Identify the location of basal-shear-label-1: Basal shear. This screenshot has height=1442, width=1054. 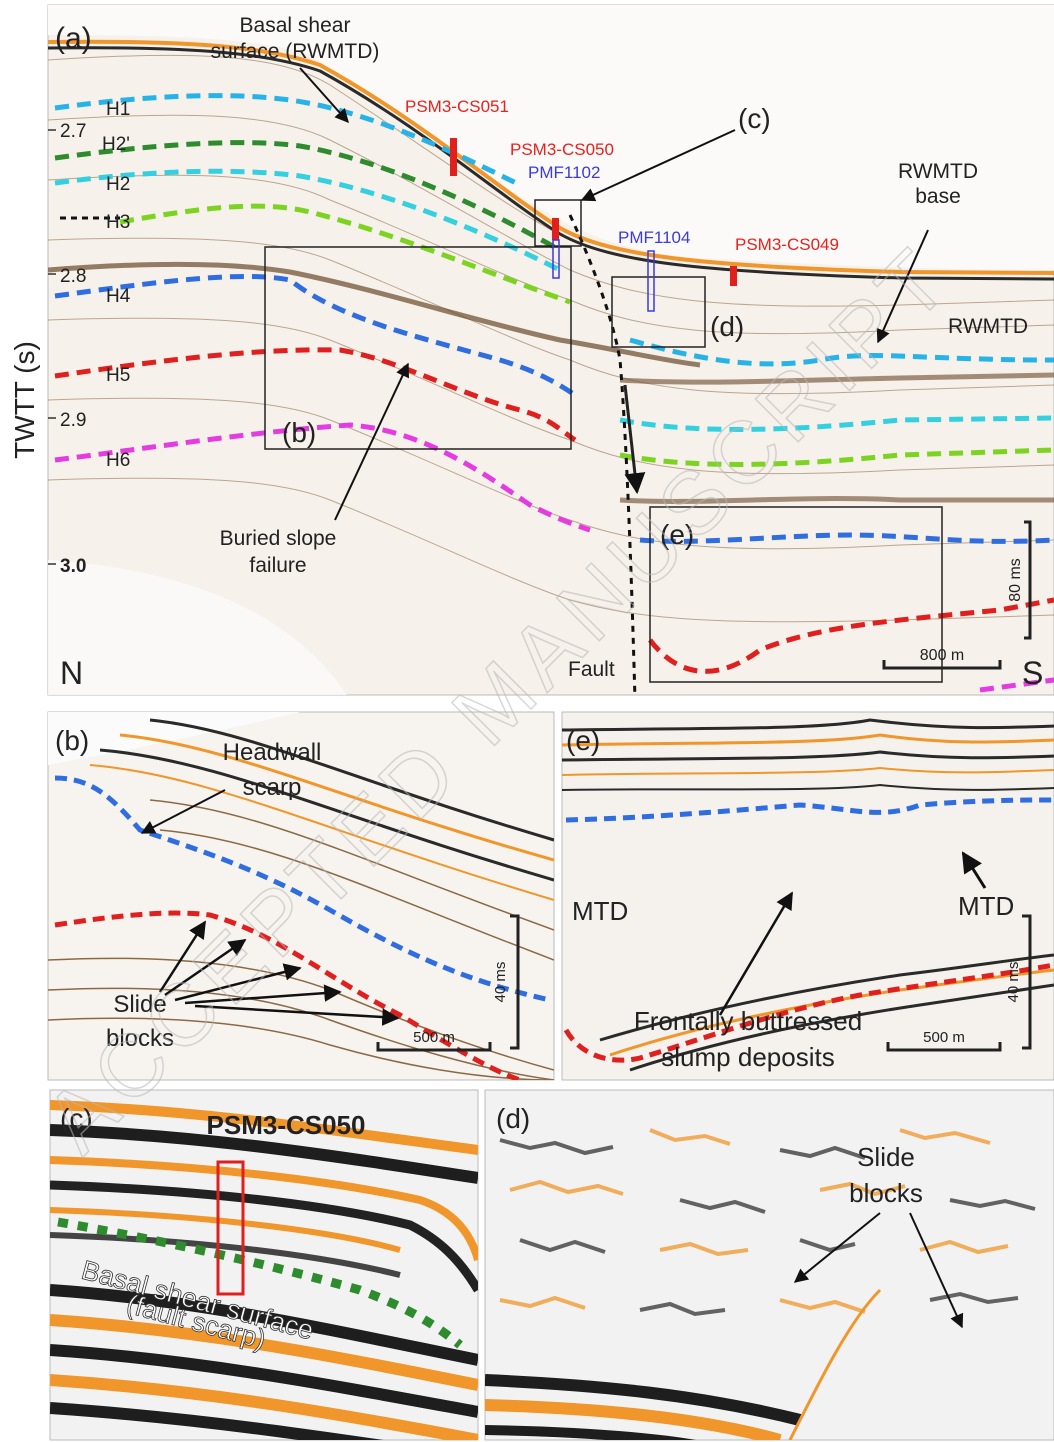
(295, 25).